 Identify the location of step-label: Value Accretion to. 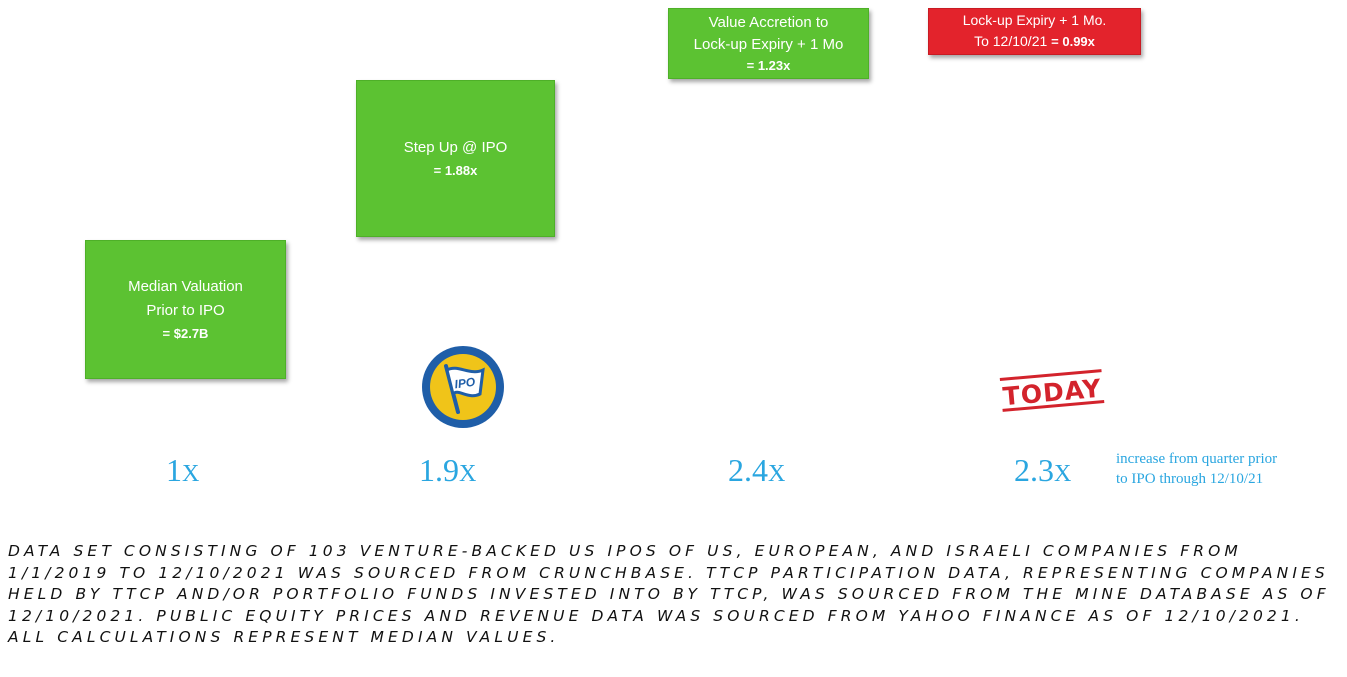
(768, 22).